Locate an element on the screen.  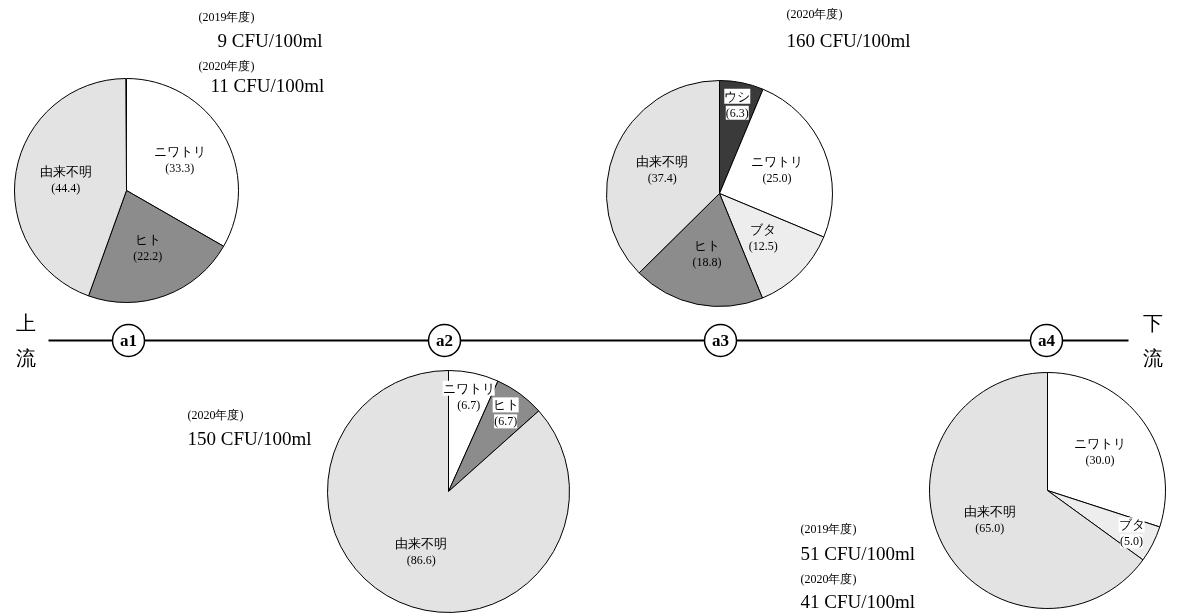
data-label: (33.3) is located at coordinates (180, 167).